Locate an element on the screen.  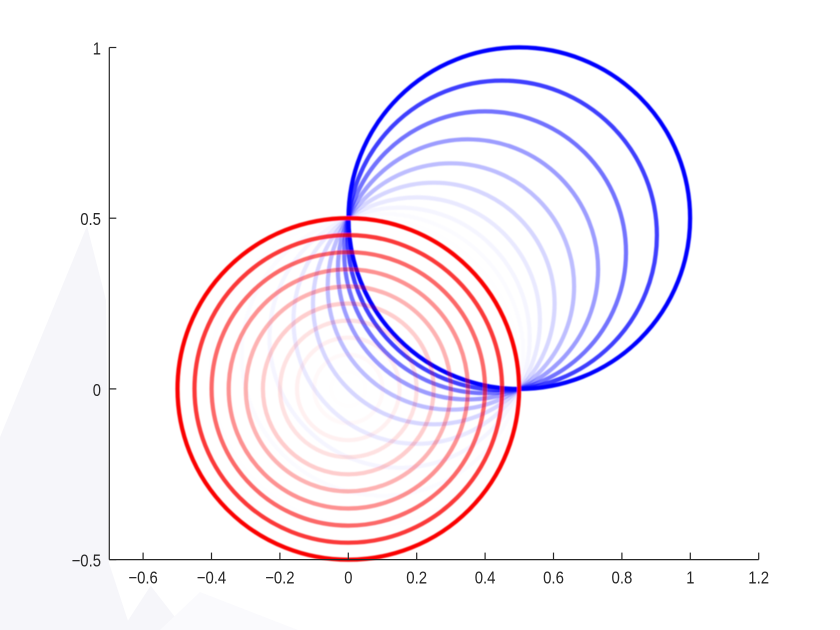
svg-text: −0.2 is located at coordinates (279, 578).